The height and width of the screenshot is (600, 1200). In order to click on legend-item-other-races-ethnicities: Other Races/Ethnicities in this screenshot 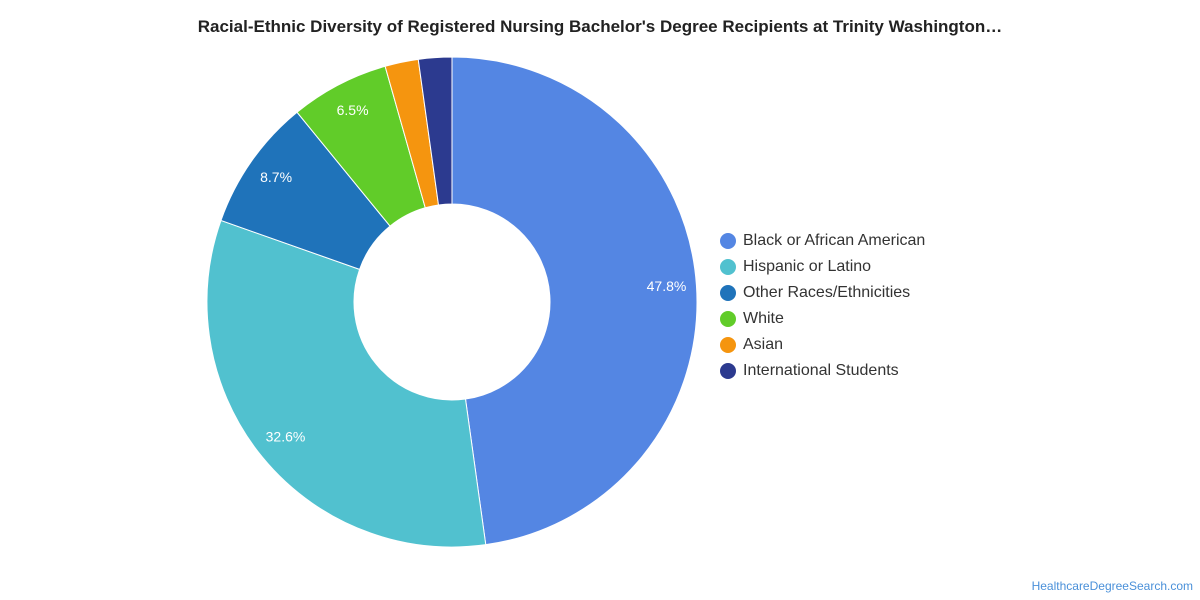, I will do `click(822, 293)`.